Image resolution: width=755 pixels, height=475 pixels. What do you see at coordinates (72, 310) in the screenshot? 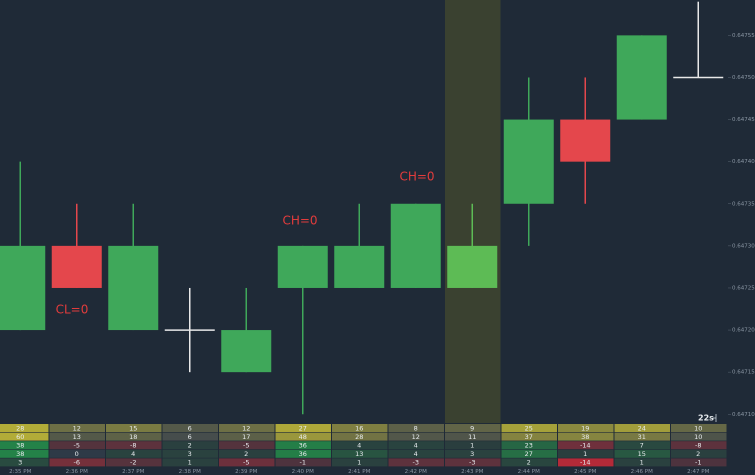
I see `annotation: CL=0` at bounding box center [72, 310].